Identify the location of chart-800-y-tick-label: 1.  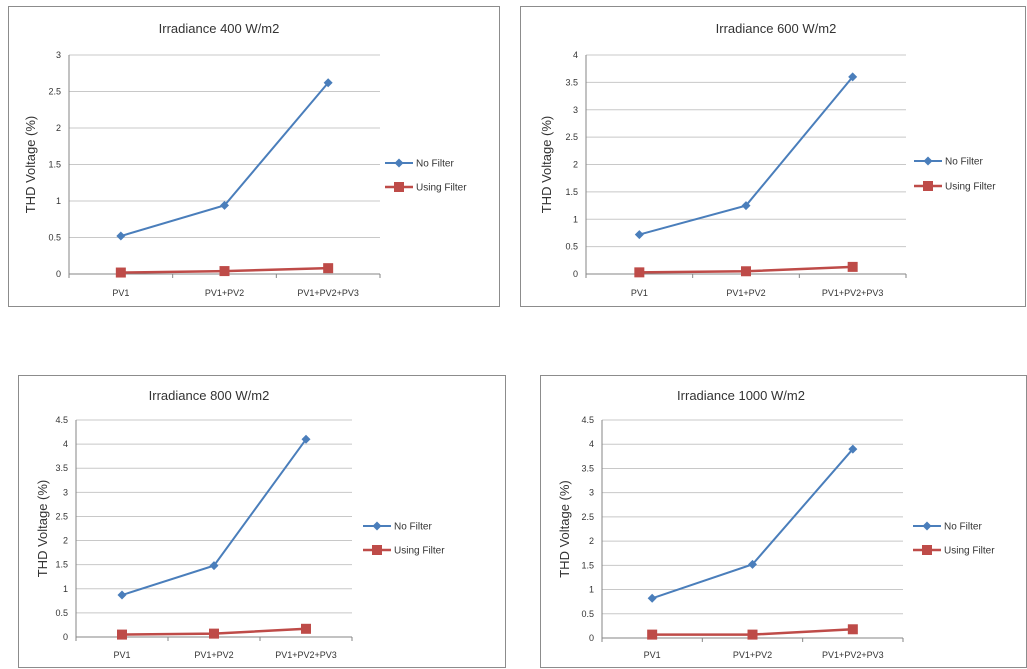
(65, 589).